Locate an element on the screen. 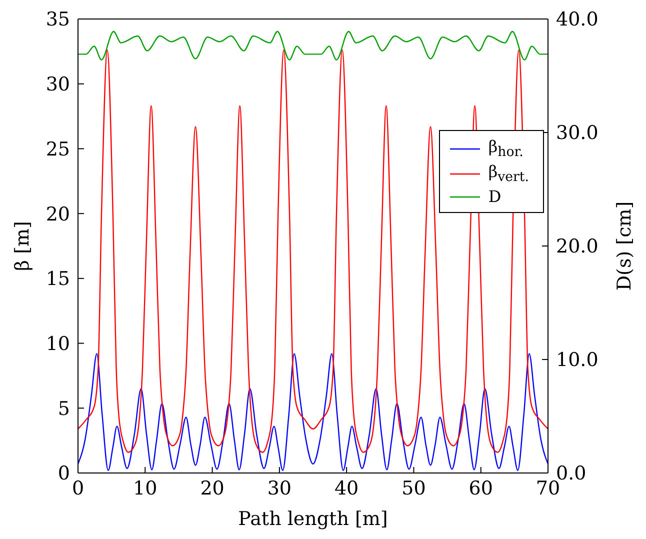 This screenshot has height=539, width=646. x-axis-title: Path length [m] is located at coordinates (313, 519).